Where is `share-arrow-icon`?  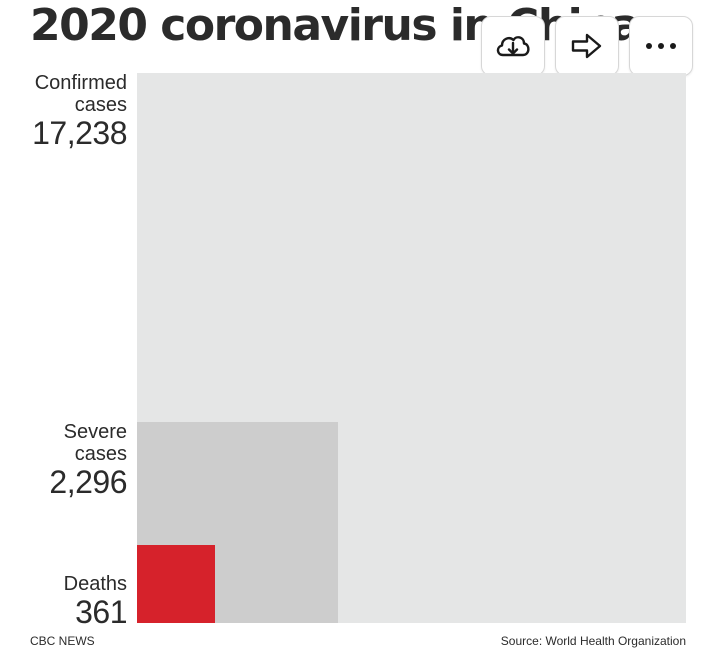 share-arrow-icon is located at coordinates (586, 46).